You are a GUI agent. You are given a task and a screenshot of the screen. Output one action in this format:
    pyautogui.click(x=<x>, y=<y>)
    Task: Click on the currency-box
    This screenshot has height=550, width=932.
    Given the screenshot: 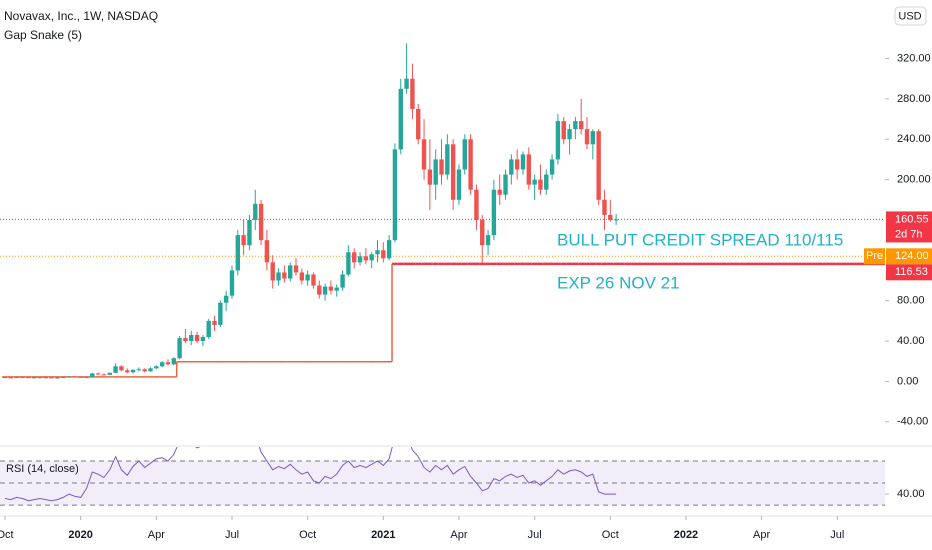 What is the action you would take?
    pyautogui.click(x=910, y=16)
    